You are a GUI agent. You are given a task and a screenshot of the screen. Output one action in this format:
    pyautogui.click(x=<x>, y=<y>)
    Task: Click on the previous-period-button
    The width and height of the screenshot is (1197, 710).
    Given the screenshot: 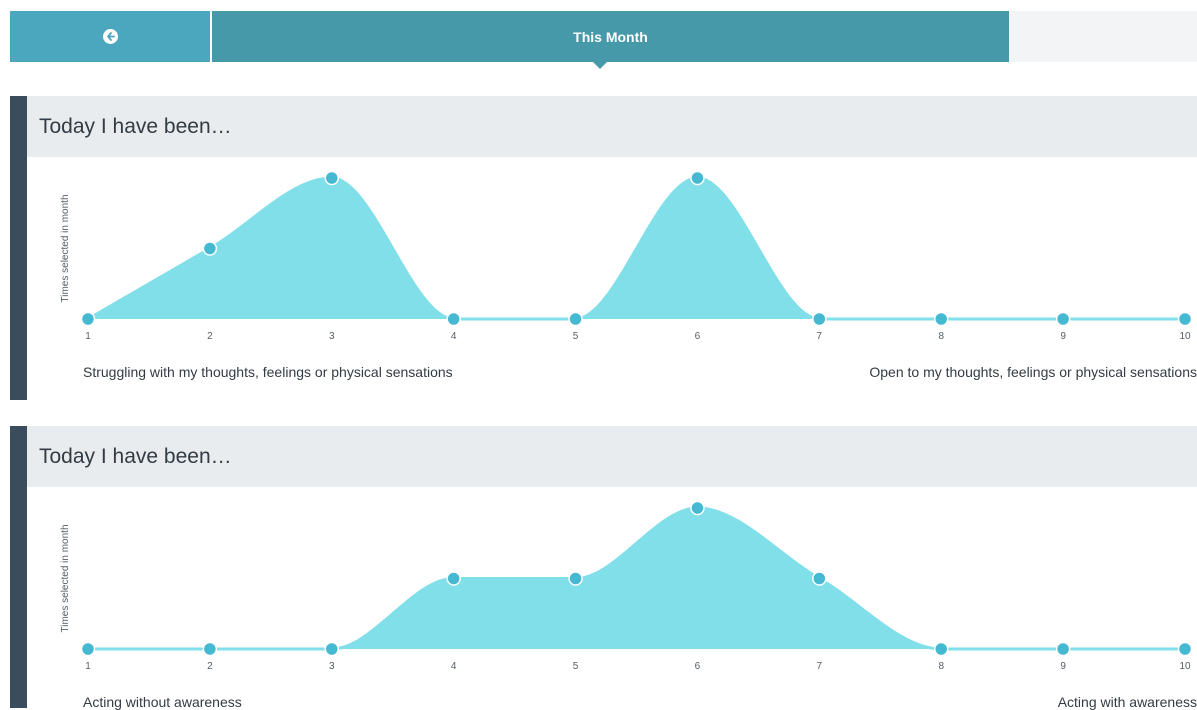 What is the action you would take?
    pyautogui.click(x=110, y=36)
    